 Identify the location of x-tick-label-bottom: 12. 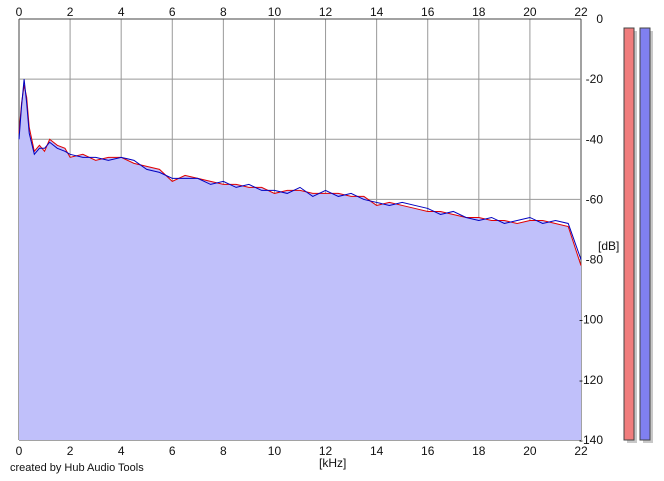
(326, 451).